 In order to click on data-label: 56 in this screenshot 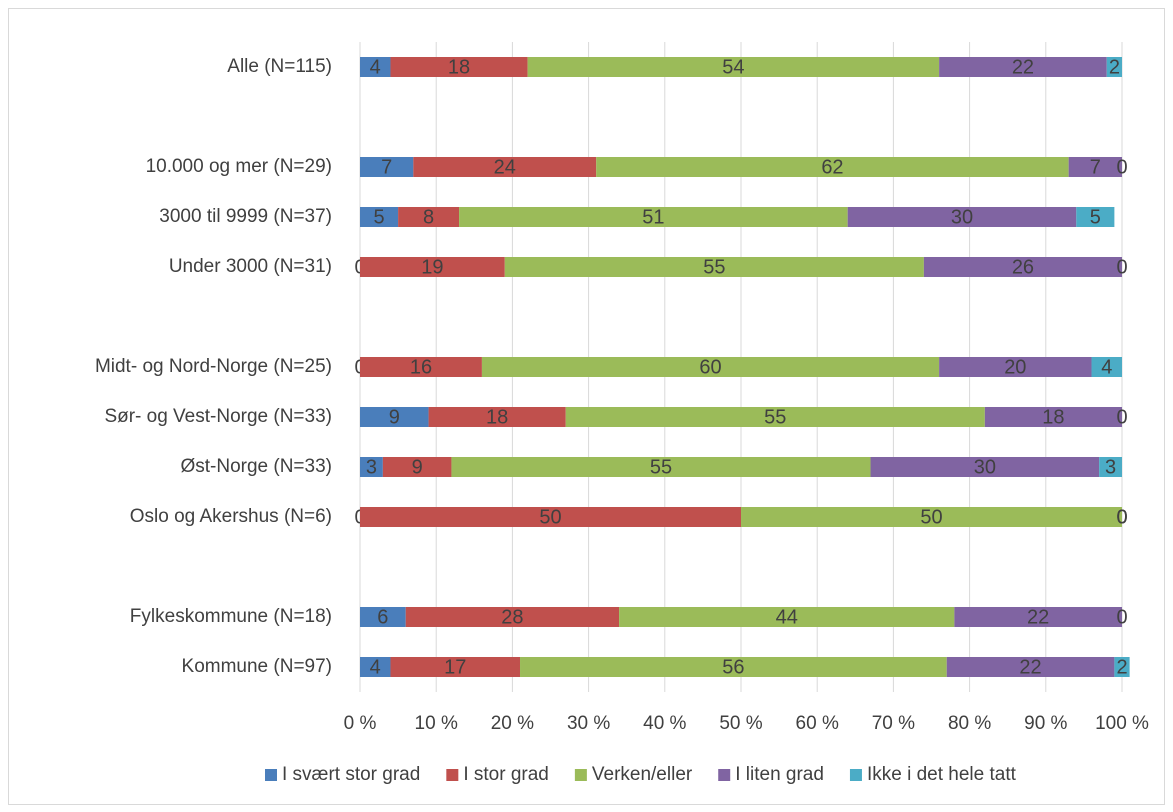, I will do `click(733, 667)`.